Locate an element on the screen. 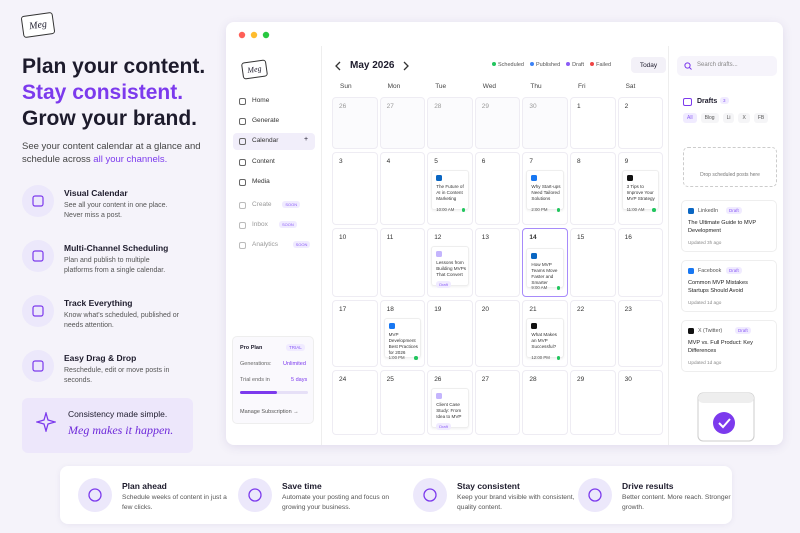 This screenshot has width=800, height=533. day-number: 20 is located at coordinates (485, 309).